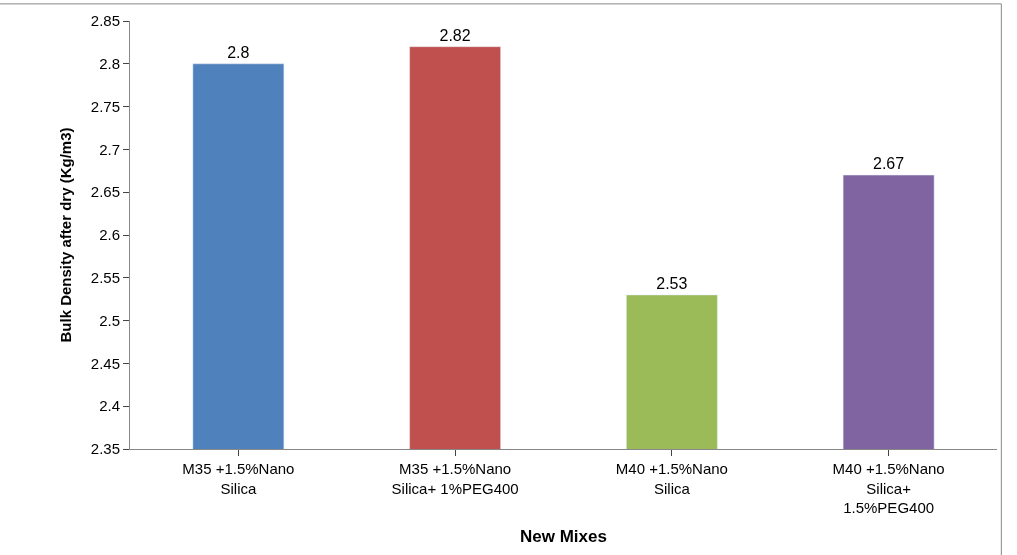  What do you see at coordinates (889, 164) in the screenshot?
I see `data-label: 2.67` at bounding box center [889, 164].